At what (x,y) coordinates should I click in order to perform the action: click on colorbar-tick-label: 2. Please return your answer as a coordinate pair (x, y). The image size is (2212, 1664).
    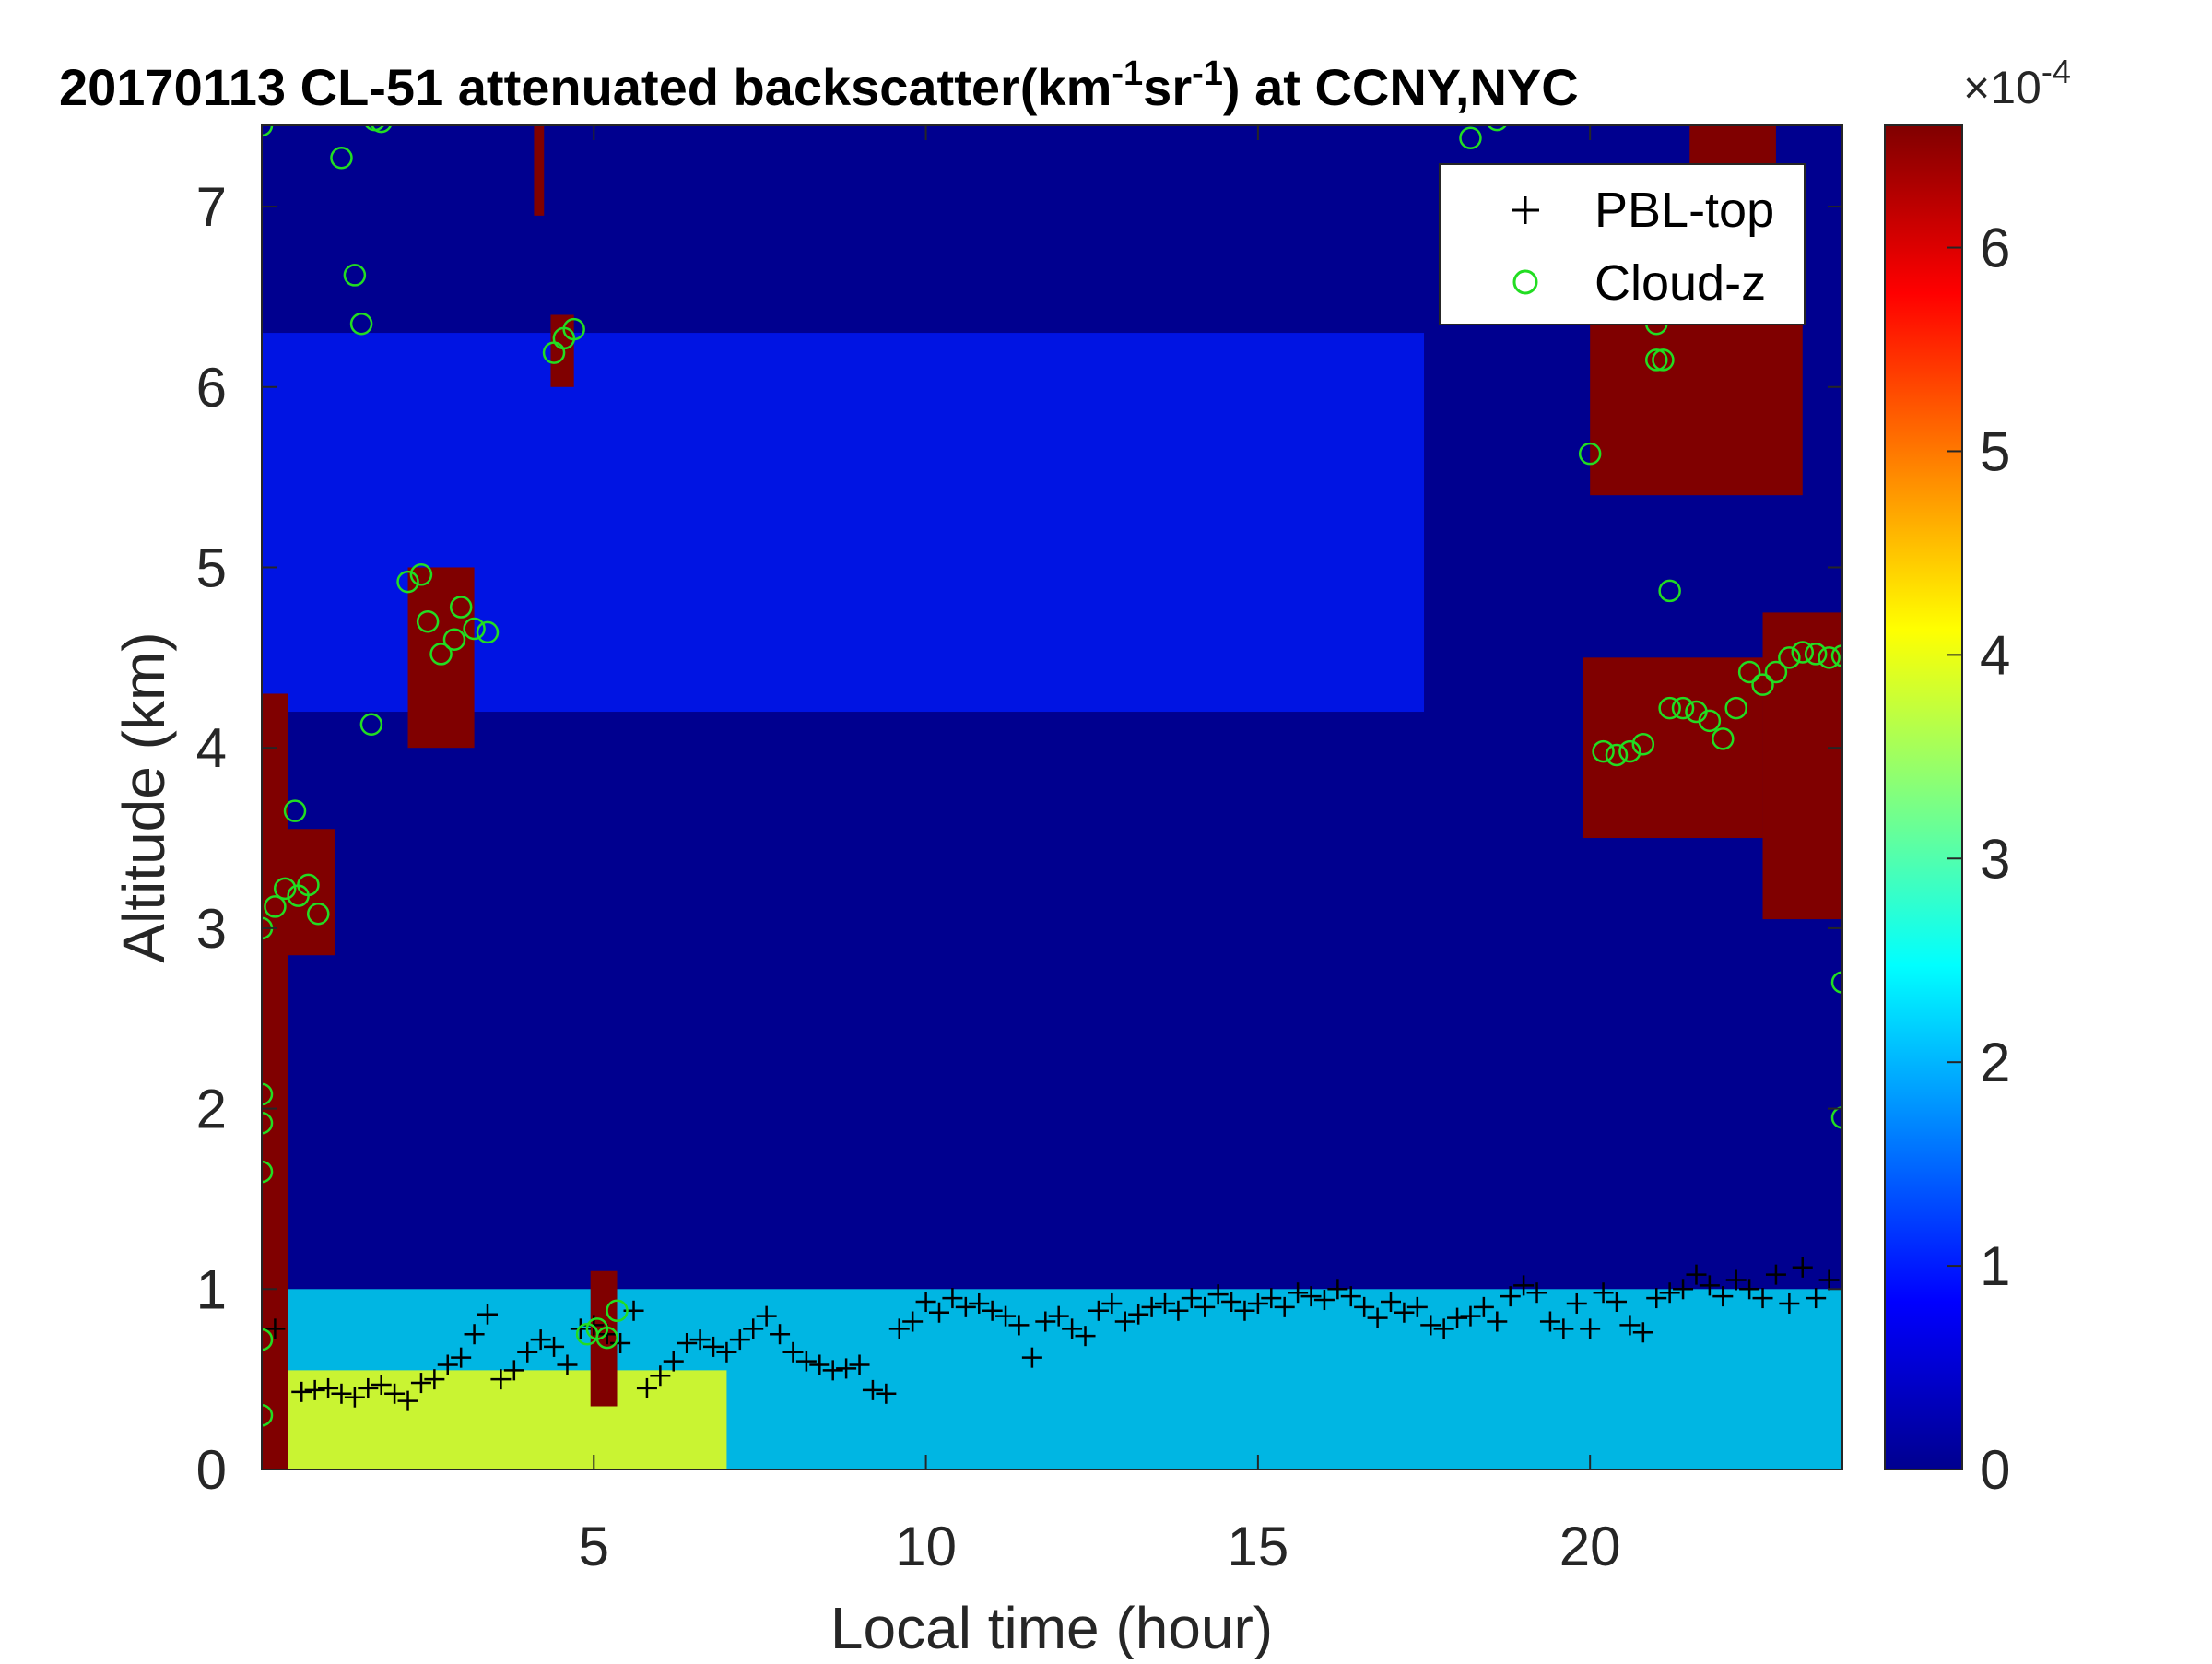
    Looking at the image, I should click on (1995, 1062).